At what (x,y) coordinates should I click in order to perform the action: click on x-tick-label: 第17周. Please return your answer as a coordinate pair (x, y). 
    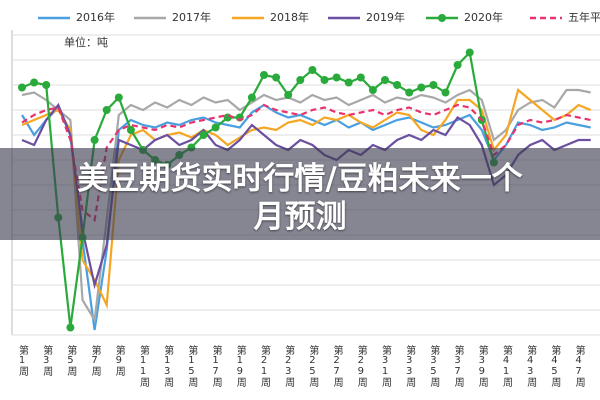
    Looking at the image, I should click on (216, 366).